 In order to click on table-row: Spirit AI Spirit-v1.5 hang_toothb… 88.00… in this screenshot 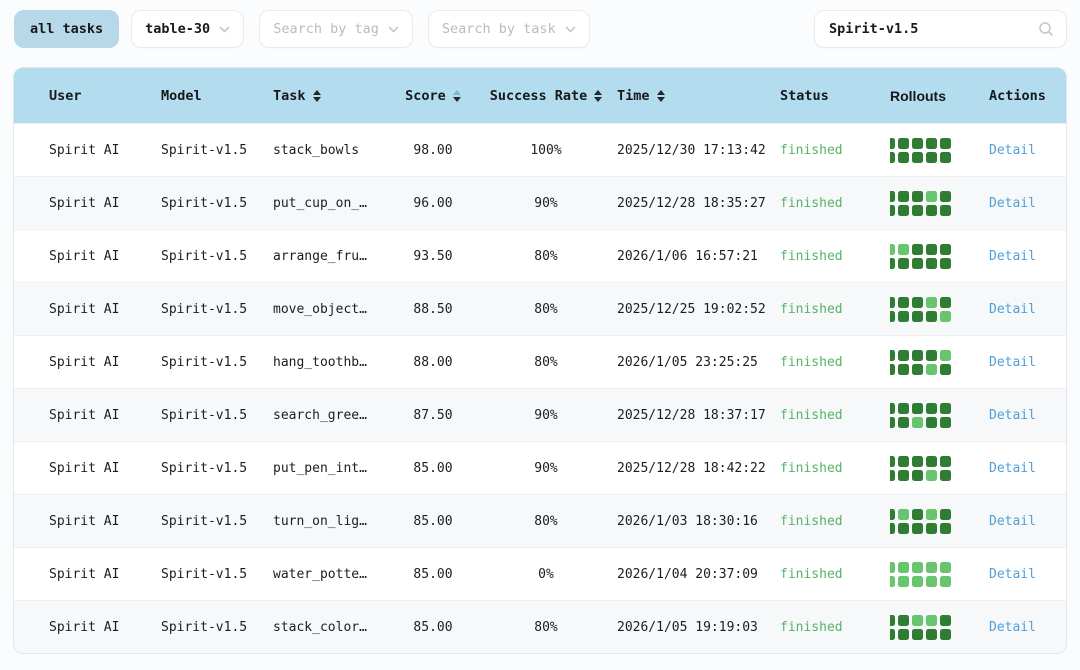, I will do `click(540, 361)`.